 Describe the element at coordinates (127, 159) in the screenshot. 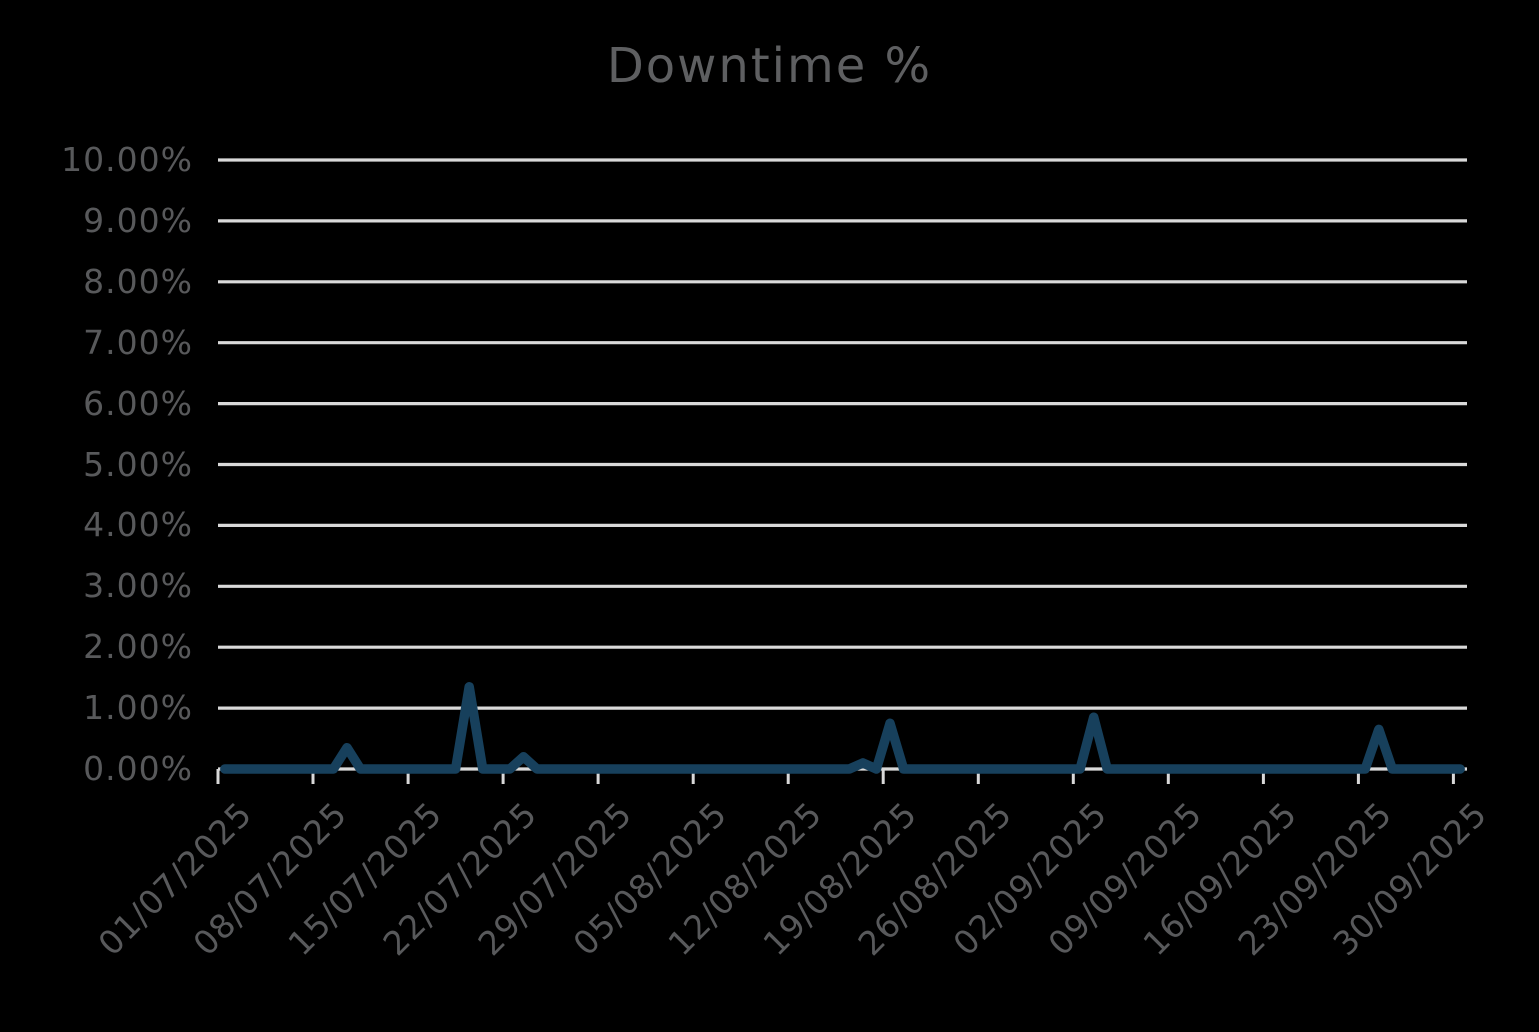

I see `y-axis-tick-label: 10.00%` at that location.